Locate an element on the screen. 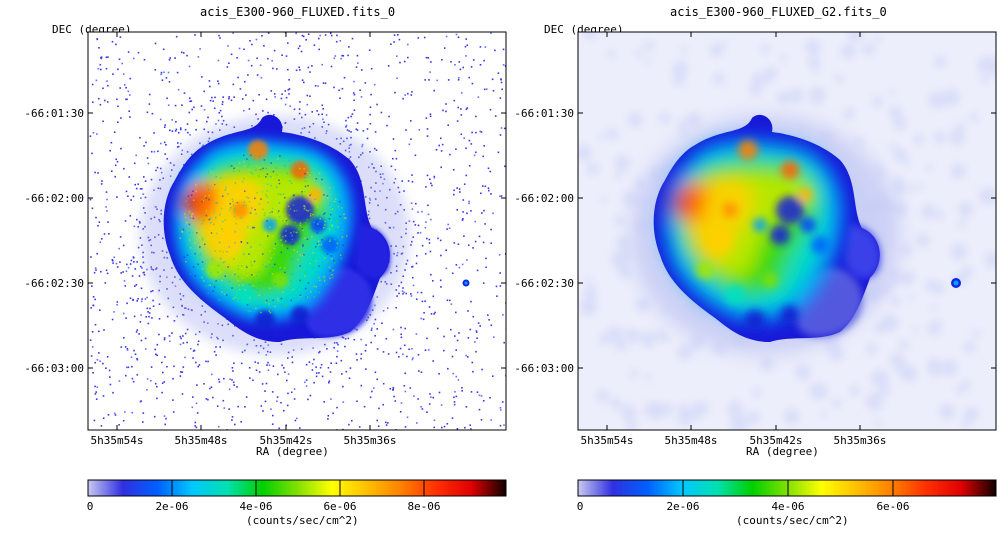 Image resolution: width=1000 pixels, height=549 pixels. colorbar-tick-label: 8e-06 is located at coordinates (423, 506).